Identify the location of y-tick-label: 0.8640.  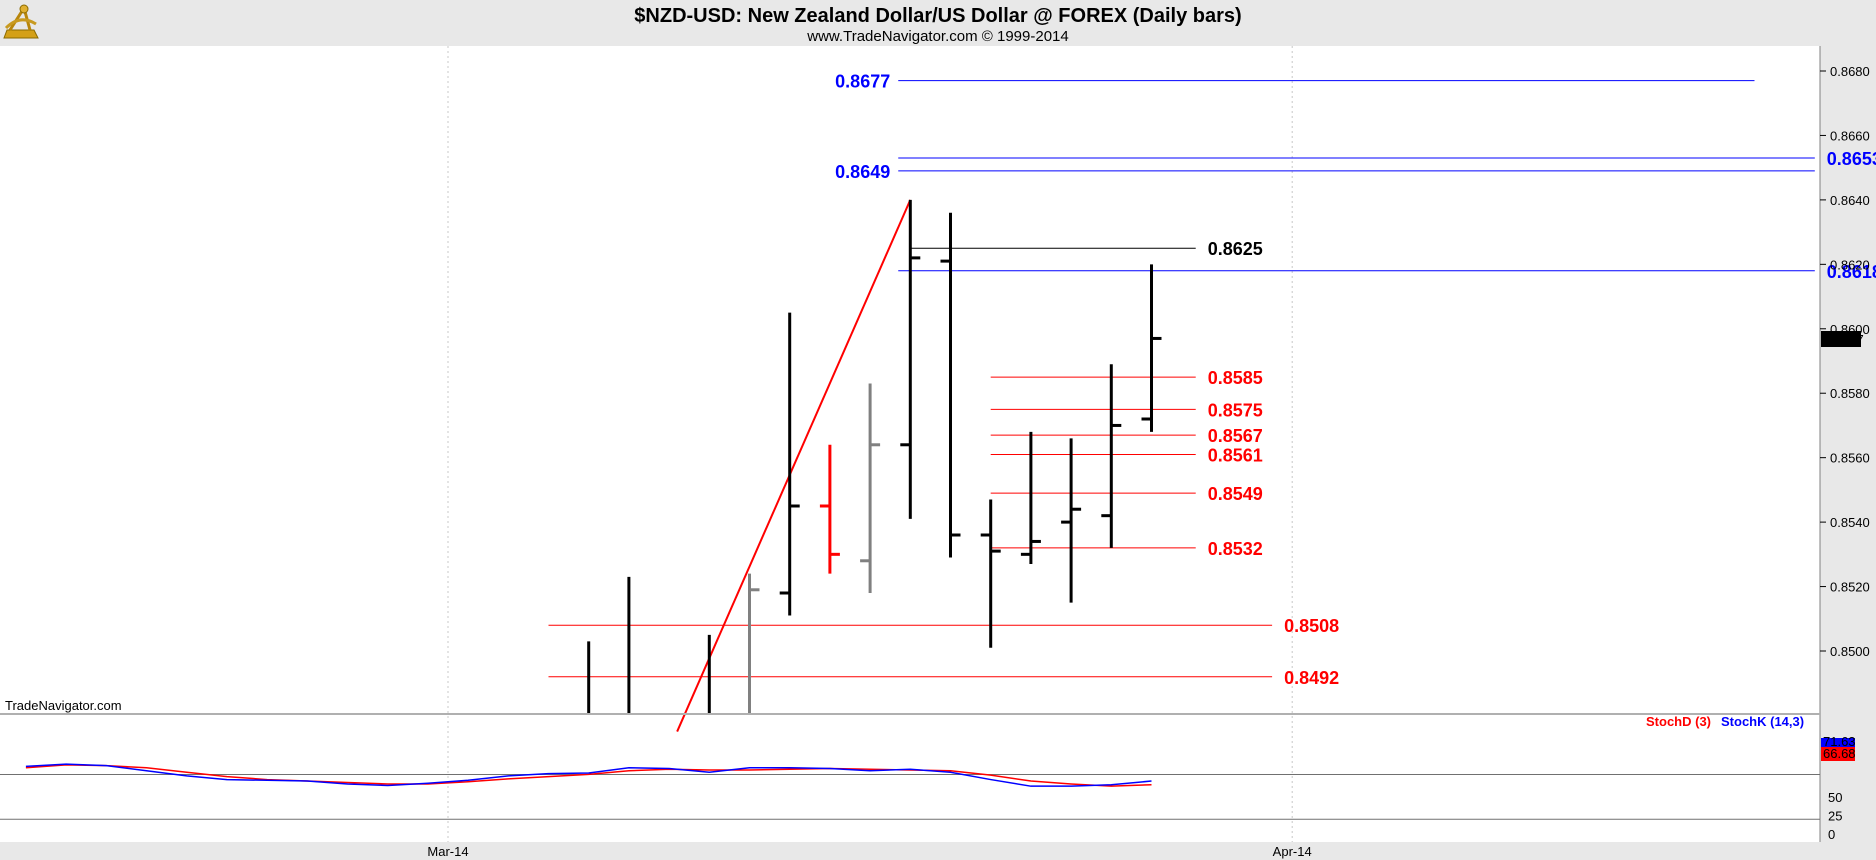
(1850, 200).